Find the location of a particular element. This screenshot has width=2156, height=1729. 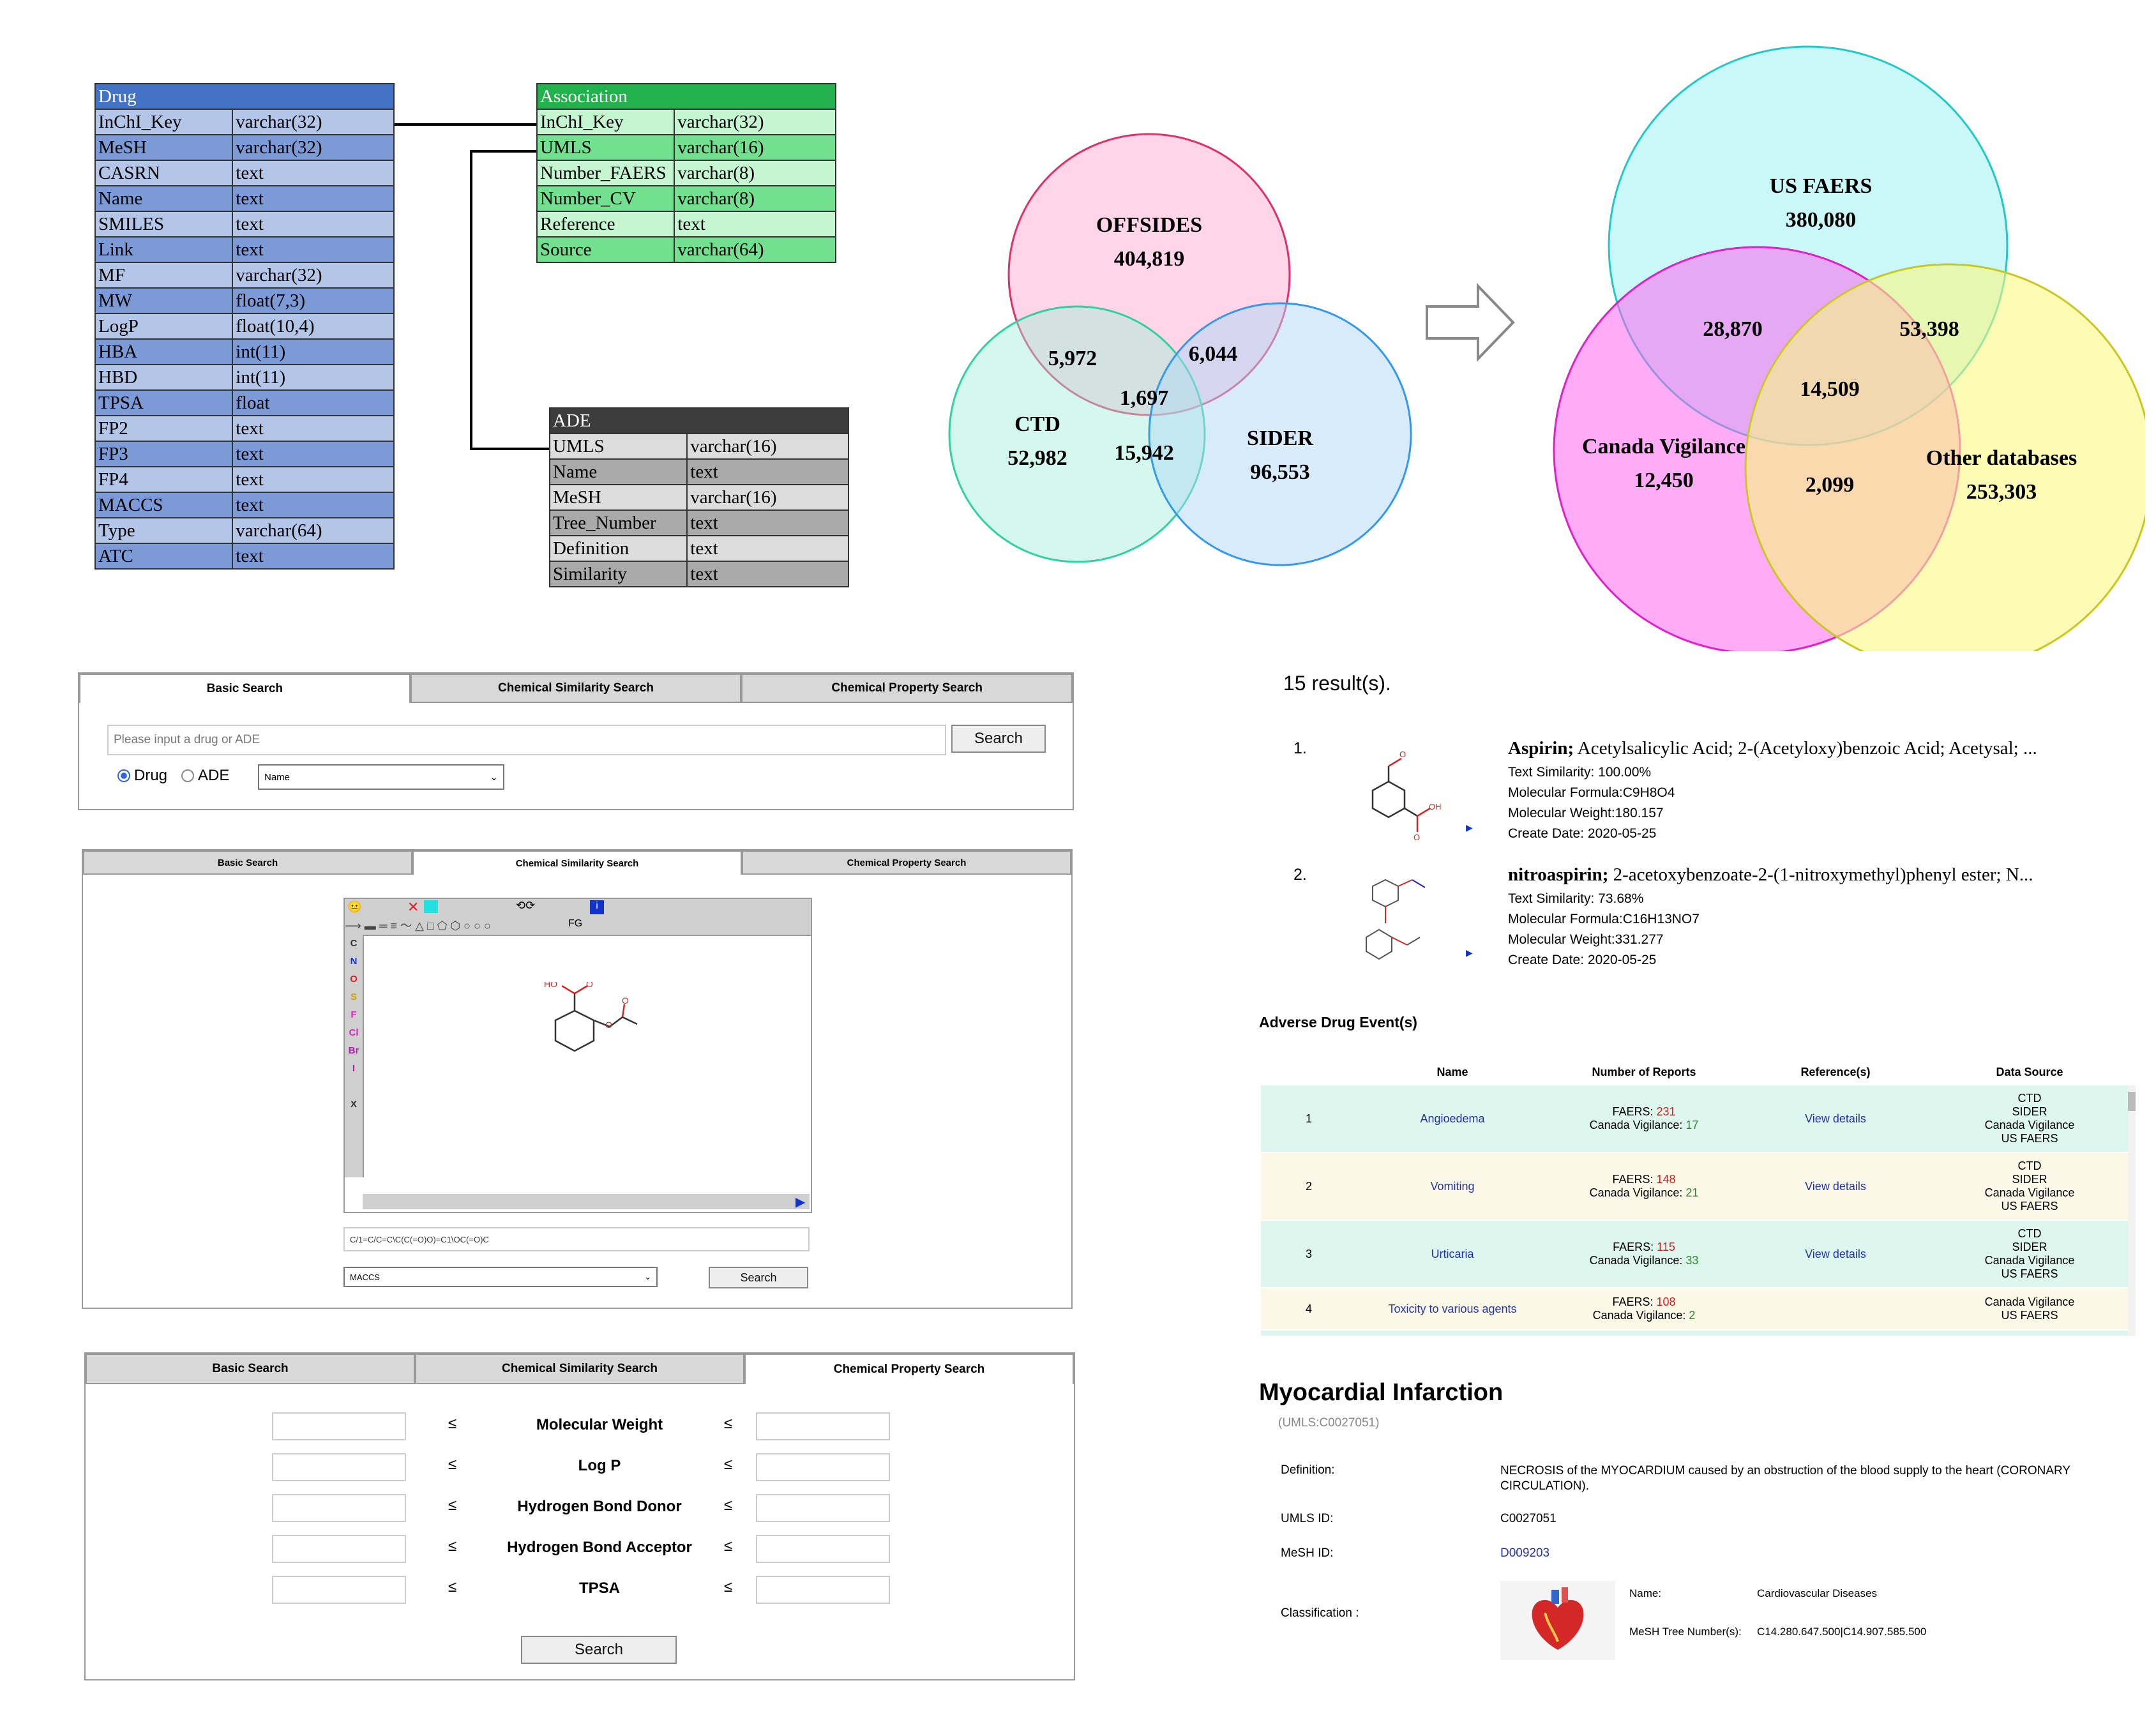

drug-ade-search-input: Please input a drug or ADE is located at coordinates (526, 740).